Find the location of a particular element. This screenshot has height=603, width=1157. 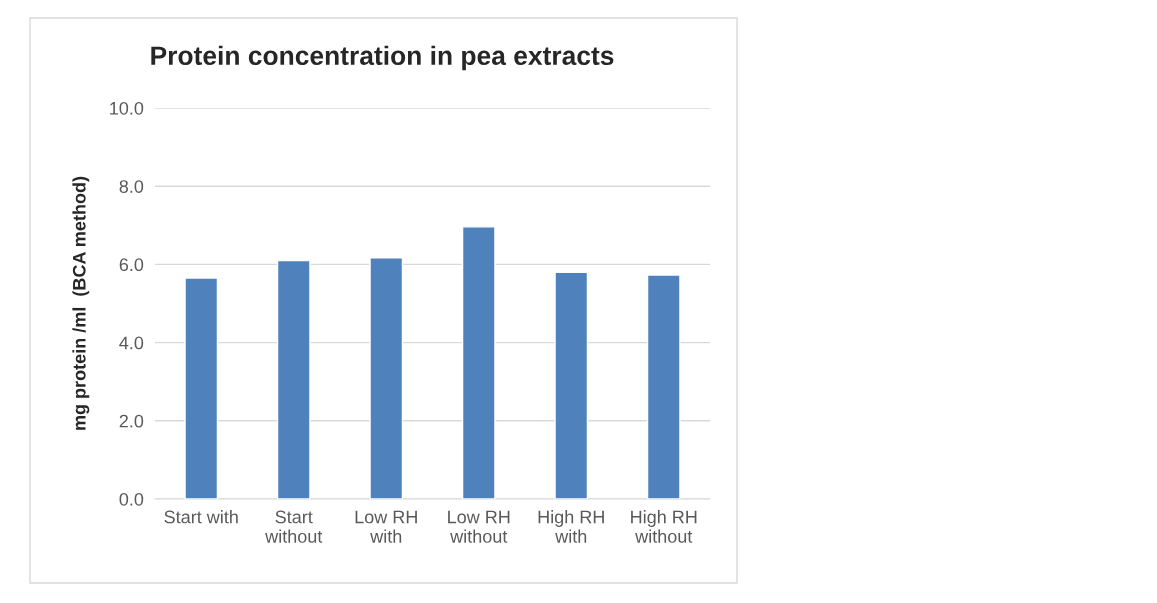

y-tick-label: 10.0 is located at coordinates (127, 108).